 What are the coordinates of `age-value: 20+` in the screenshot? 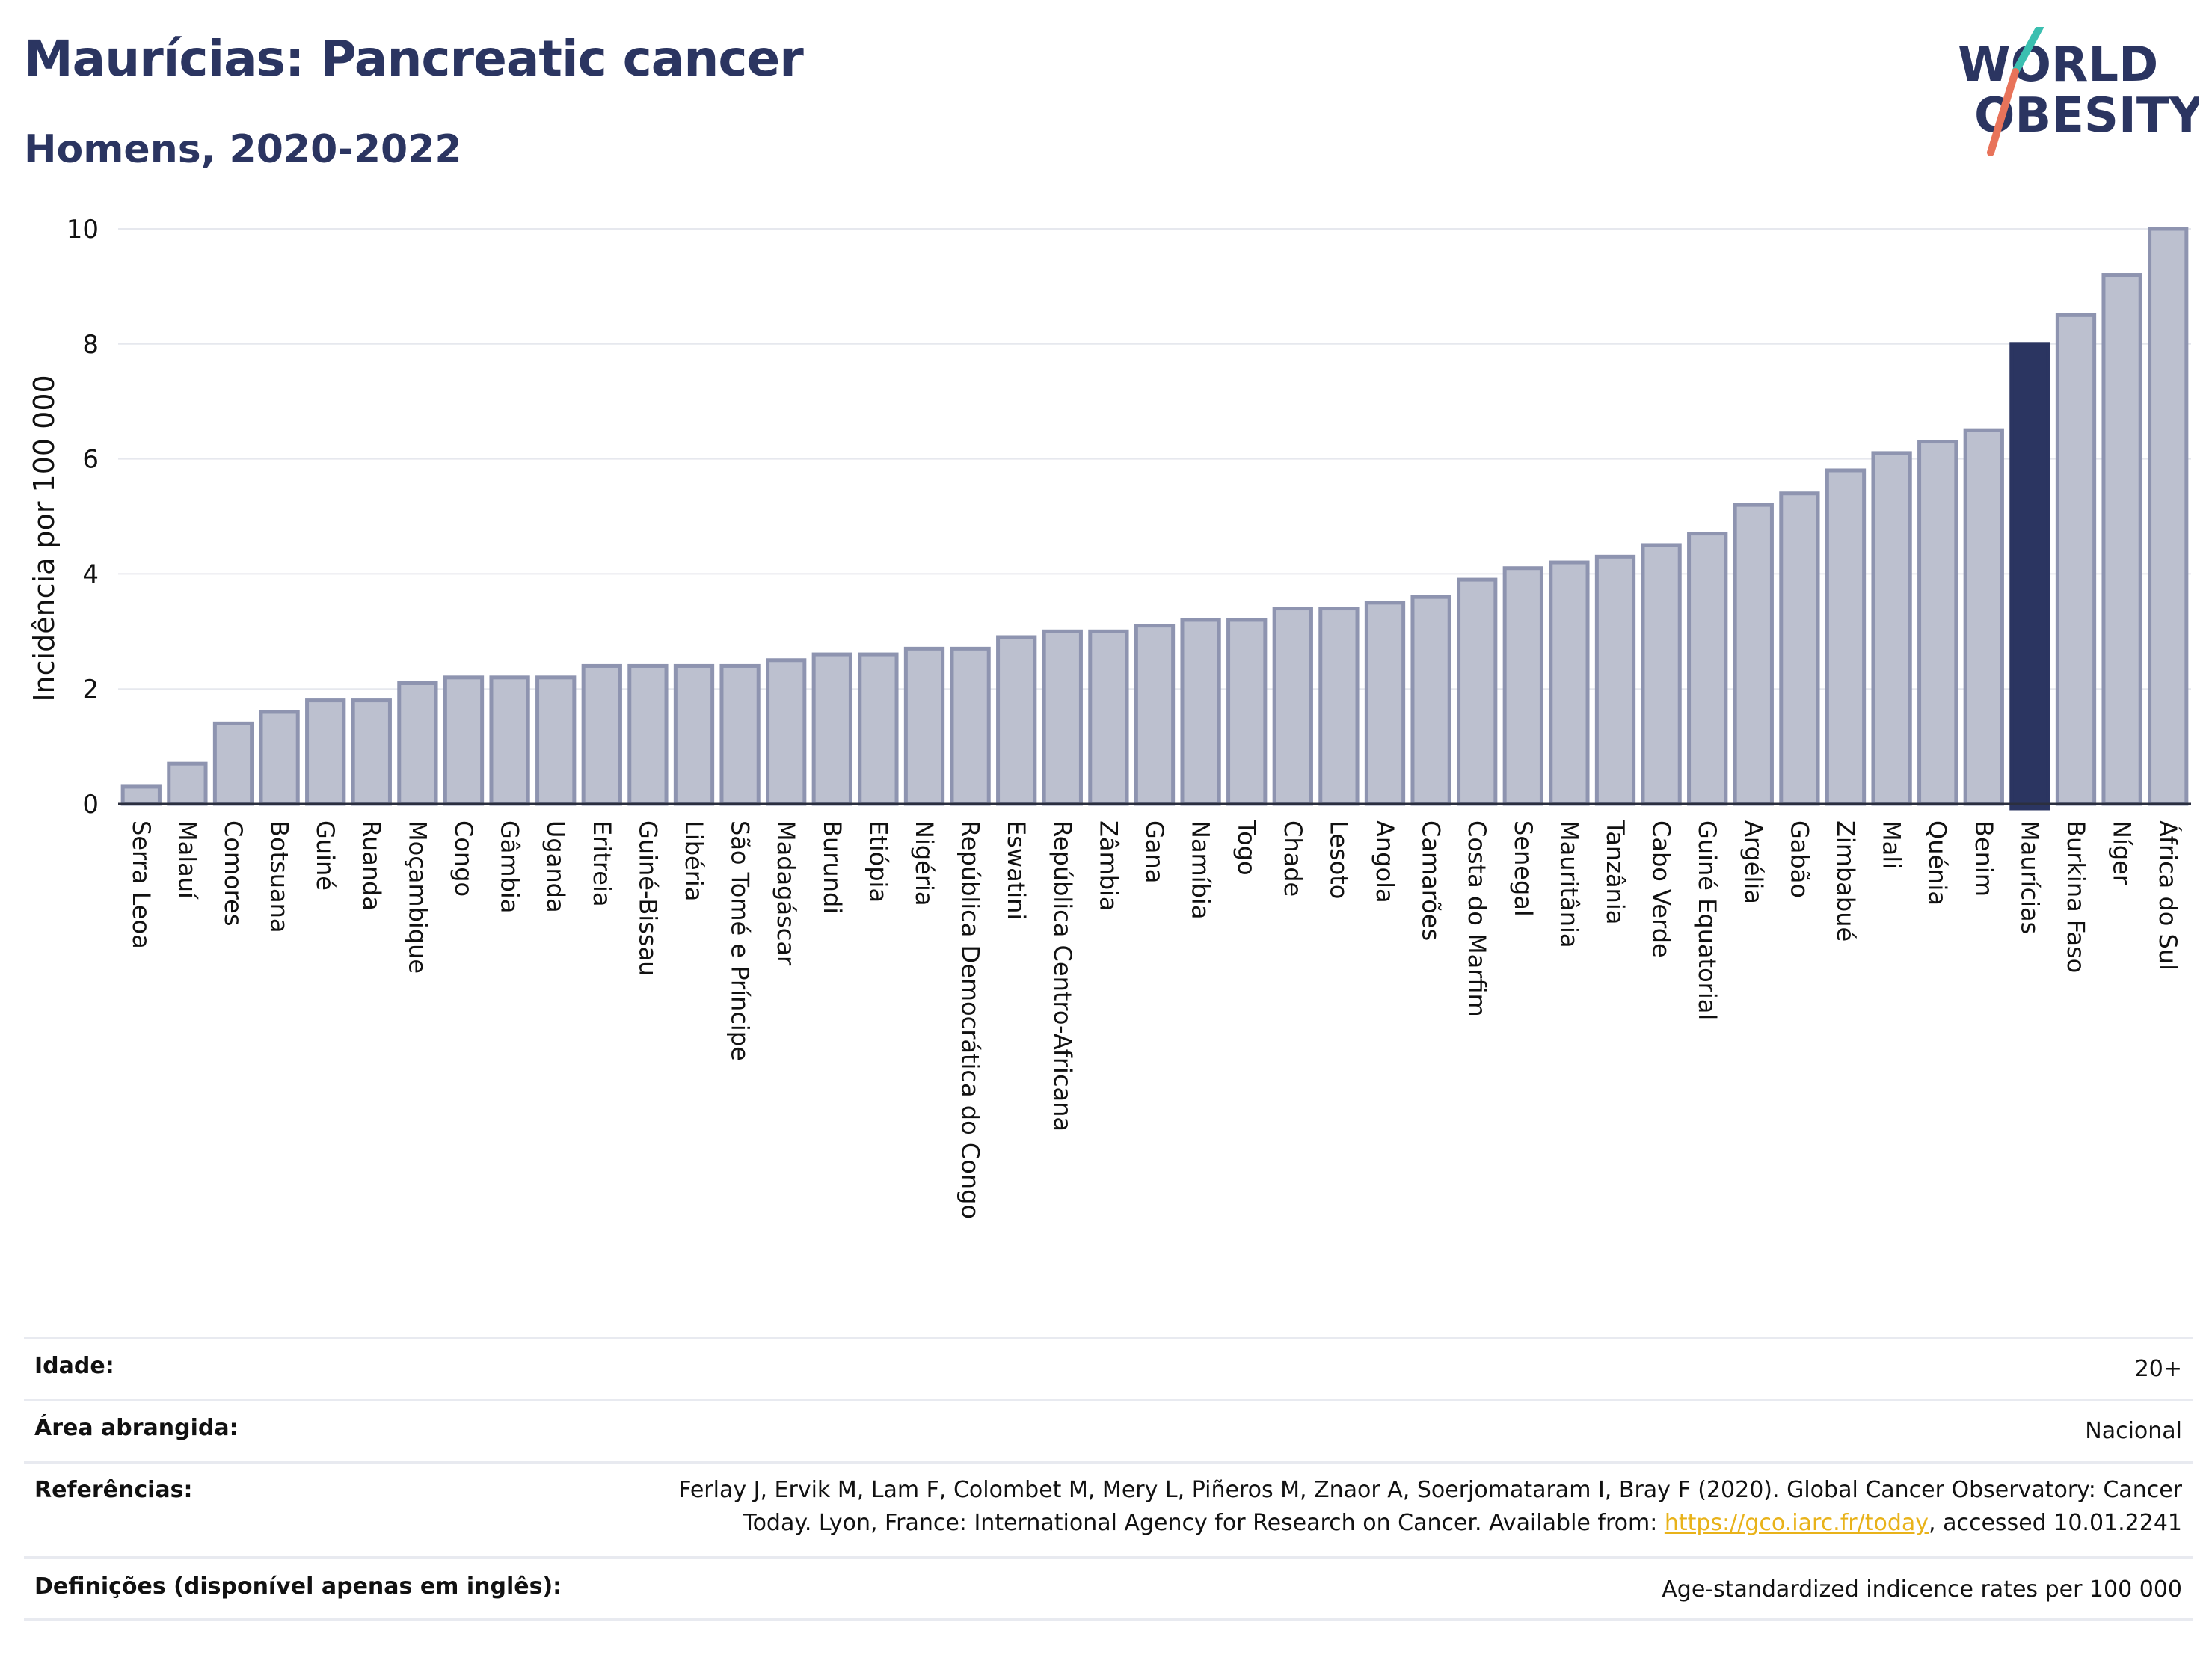 It's located at (2158, 1369).